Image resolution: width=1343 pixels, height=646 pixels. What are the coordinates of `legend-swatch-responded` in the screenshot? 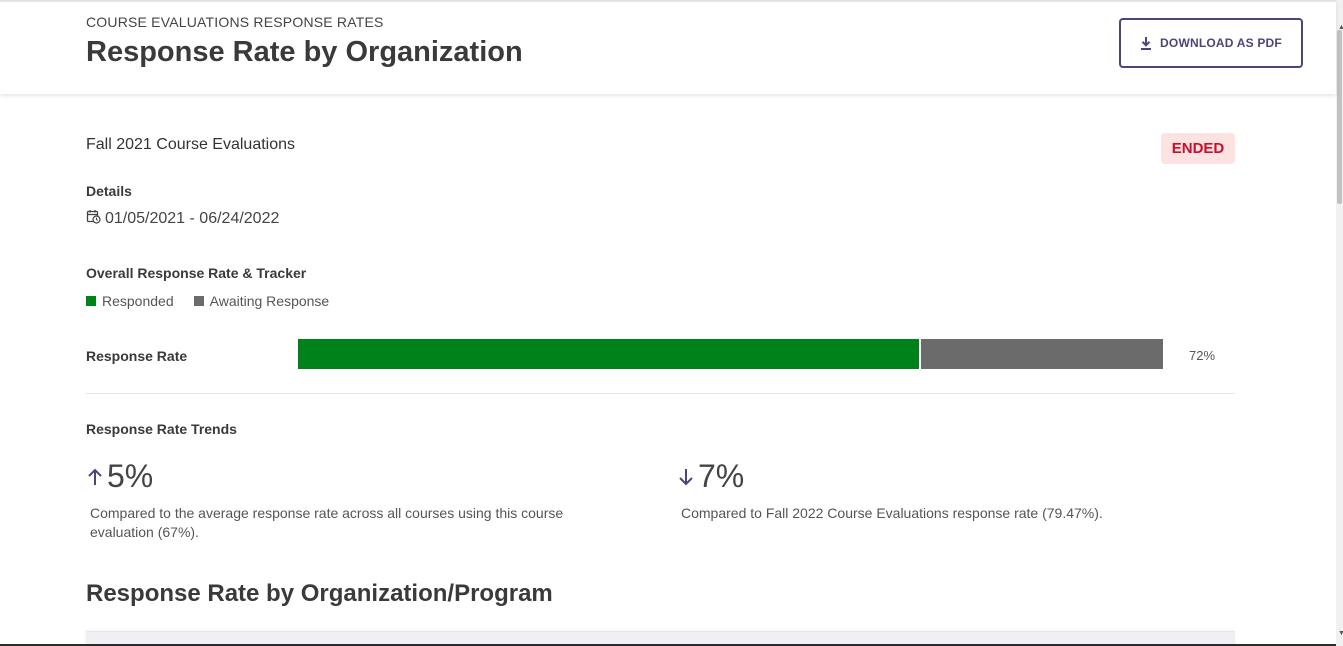 It's located at (91, 301).